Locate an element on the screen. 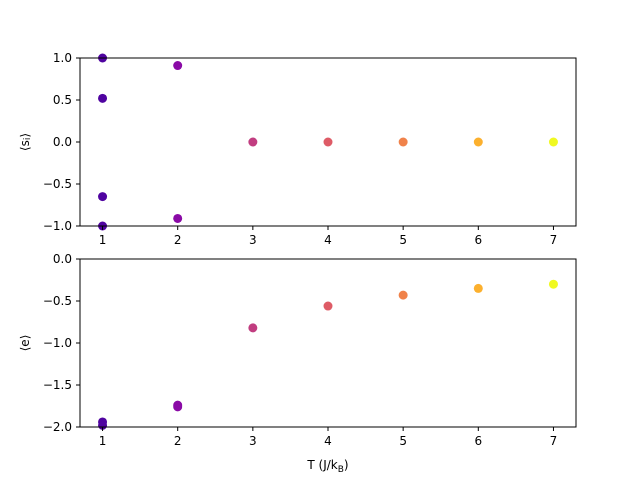 The image size is (640, 480). energy-y-tick-label: −2.0 is located at coordinates (57, 427).